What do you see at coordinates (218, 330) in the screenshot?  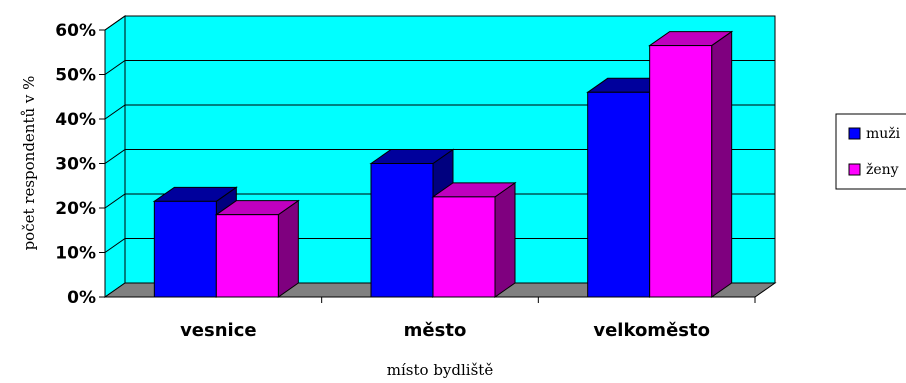 I see `x-tick-label: vesnice` at bounding box center [218, 330].